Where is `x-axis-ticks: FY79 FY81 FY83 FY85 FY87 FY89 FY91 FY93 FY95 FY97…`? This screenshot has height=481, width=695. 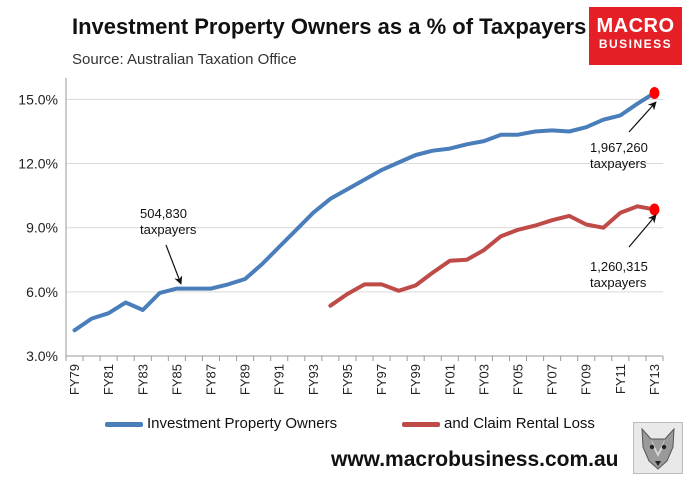
x-axis-ticks: FY79 FY81 FY83 FY85 FY87 FY89 FY91 FY93 FY95 FY97… is located at coordinates (364, 379).